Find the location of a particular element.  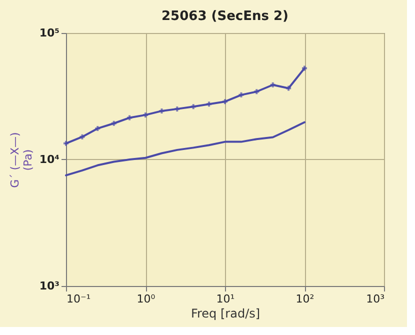

x-tick-label: 10¹ is located at coordinates (225, 299).